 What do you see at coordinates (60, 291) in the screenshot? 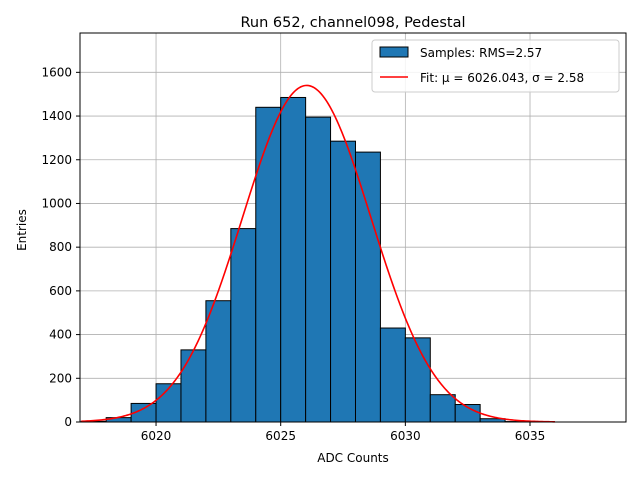
I see `y-tick-label: 600` at bounding box center [60, 291].